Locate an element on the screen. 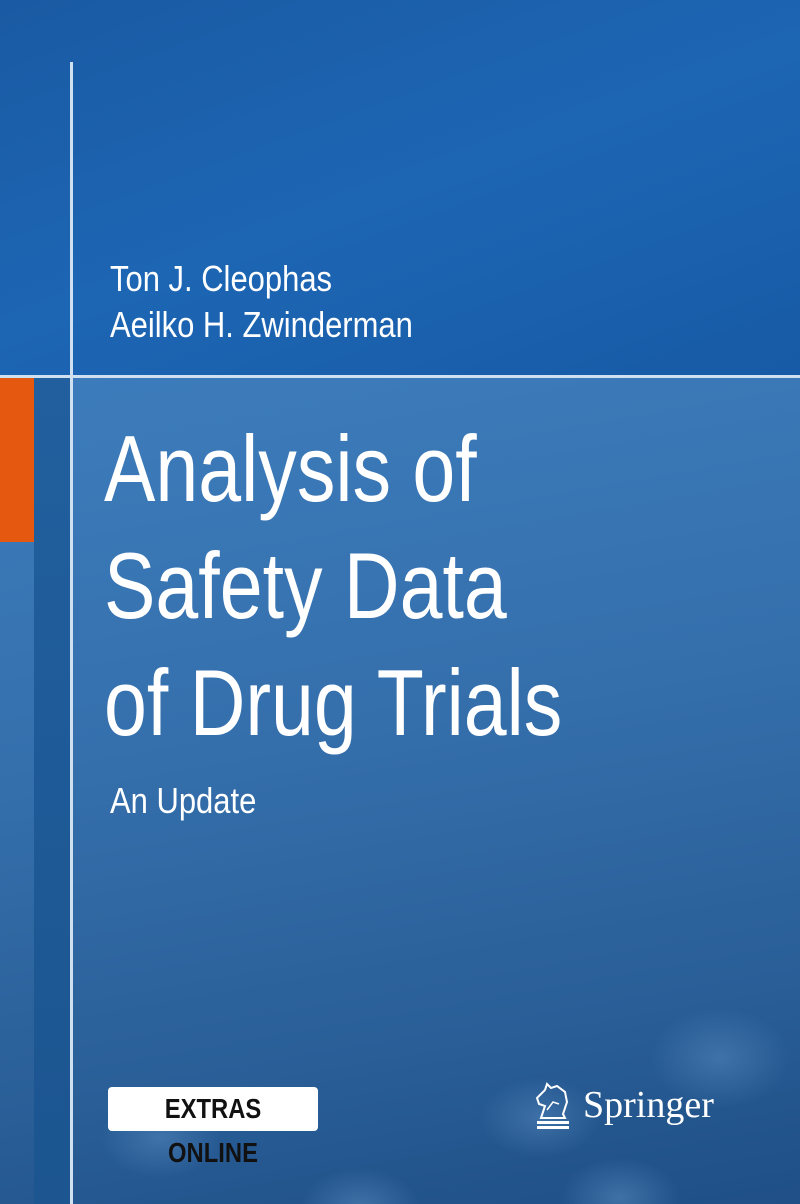 This screenshot has height=1204, width=800. publisher-logo: Springer is located at coordinates (623, 1105).